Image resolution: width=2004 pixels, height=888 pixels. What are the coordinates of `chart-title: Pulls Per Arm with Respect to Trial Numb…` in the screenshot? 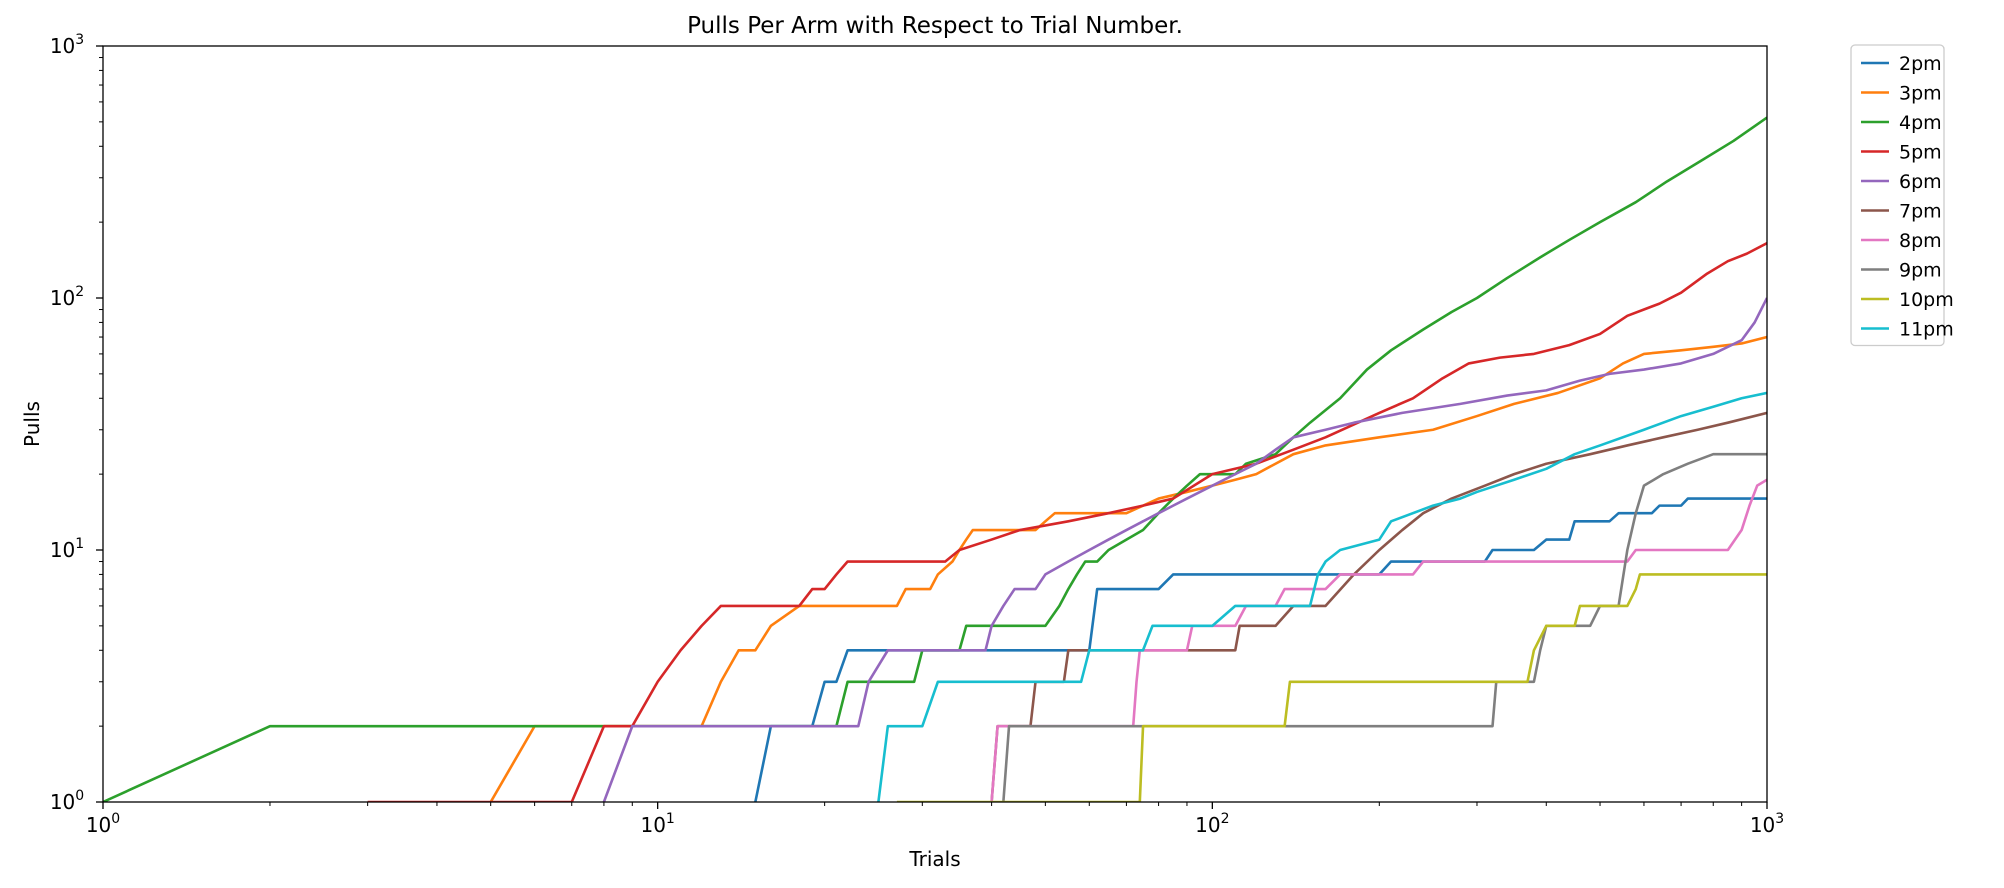 It's located at (935, 26).